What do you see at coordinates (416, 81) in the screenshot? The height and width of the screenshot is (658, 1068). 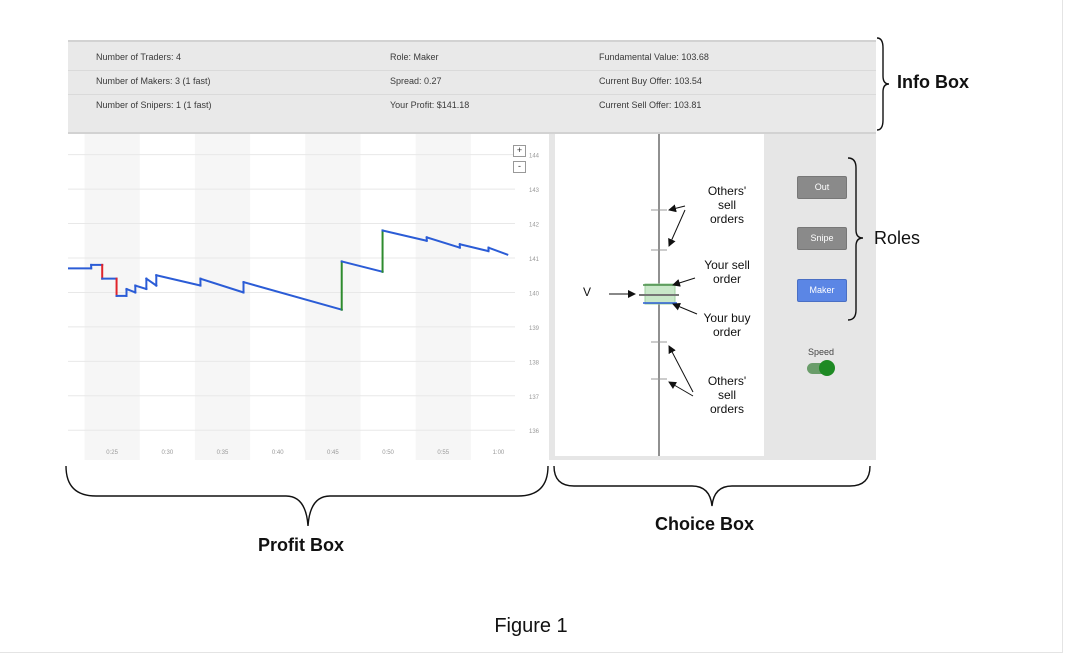 I see `spread-text: Spread: 0.27` at bounding box center [416, 81].